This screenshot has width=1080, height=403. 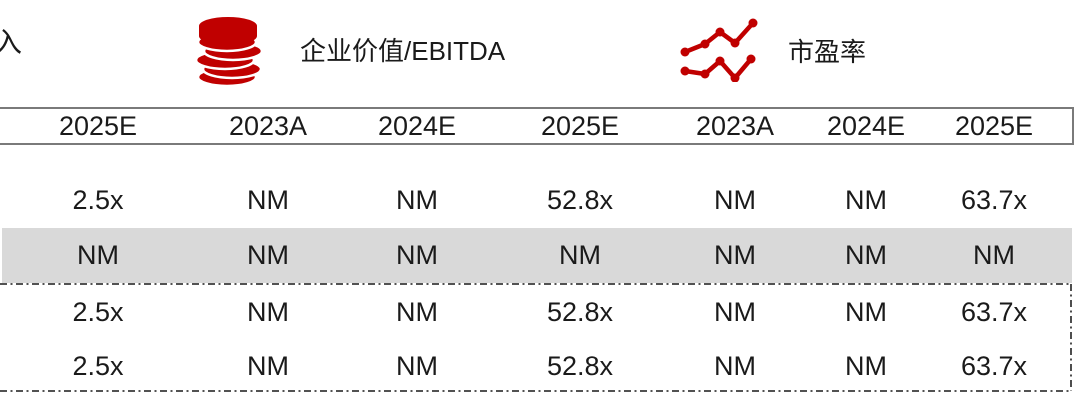 What do you see at coordinates (11, 42) in the screenshot?
I see `legend-label-partial: 入` at bounding box center [11, 42].